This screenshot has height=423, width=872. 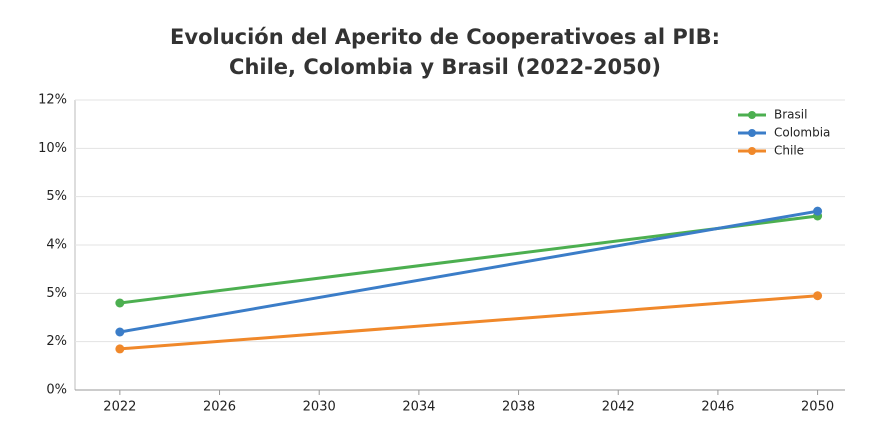 I want to click on legend-label: Colombia, so click(x=802, y=133).